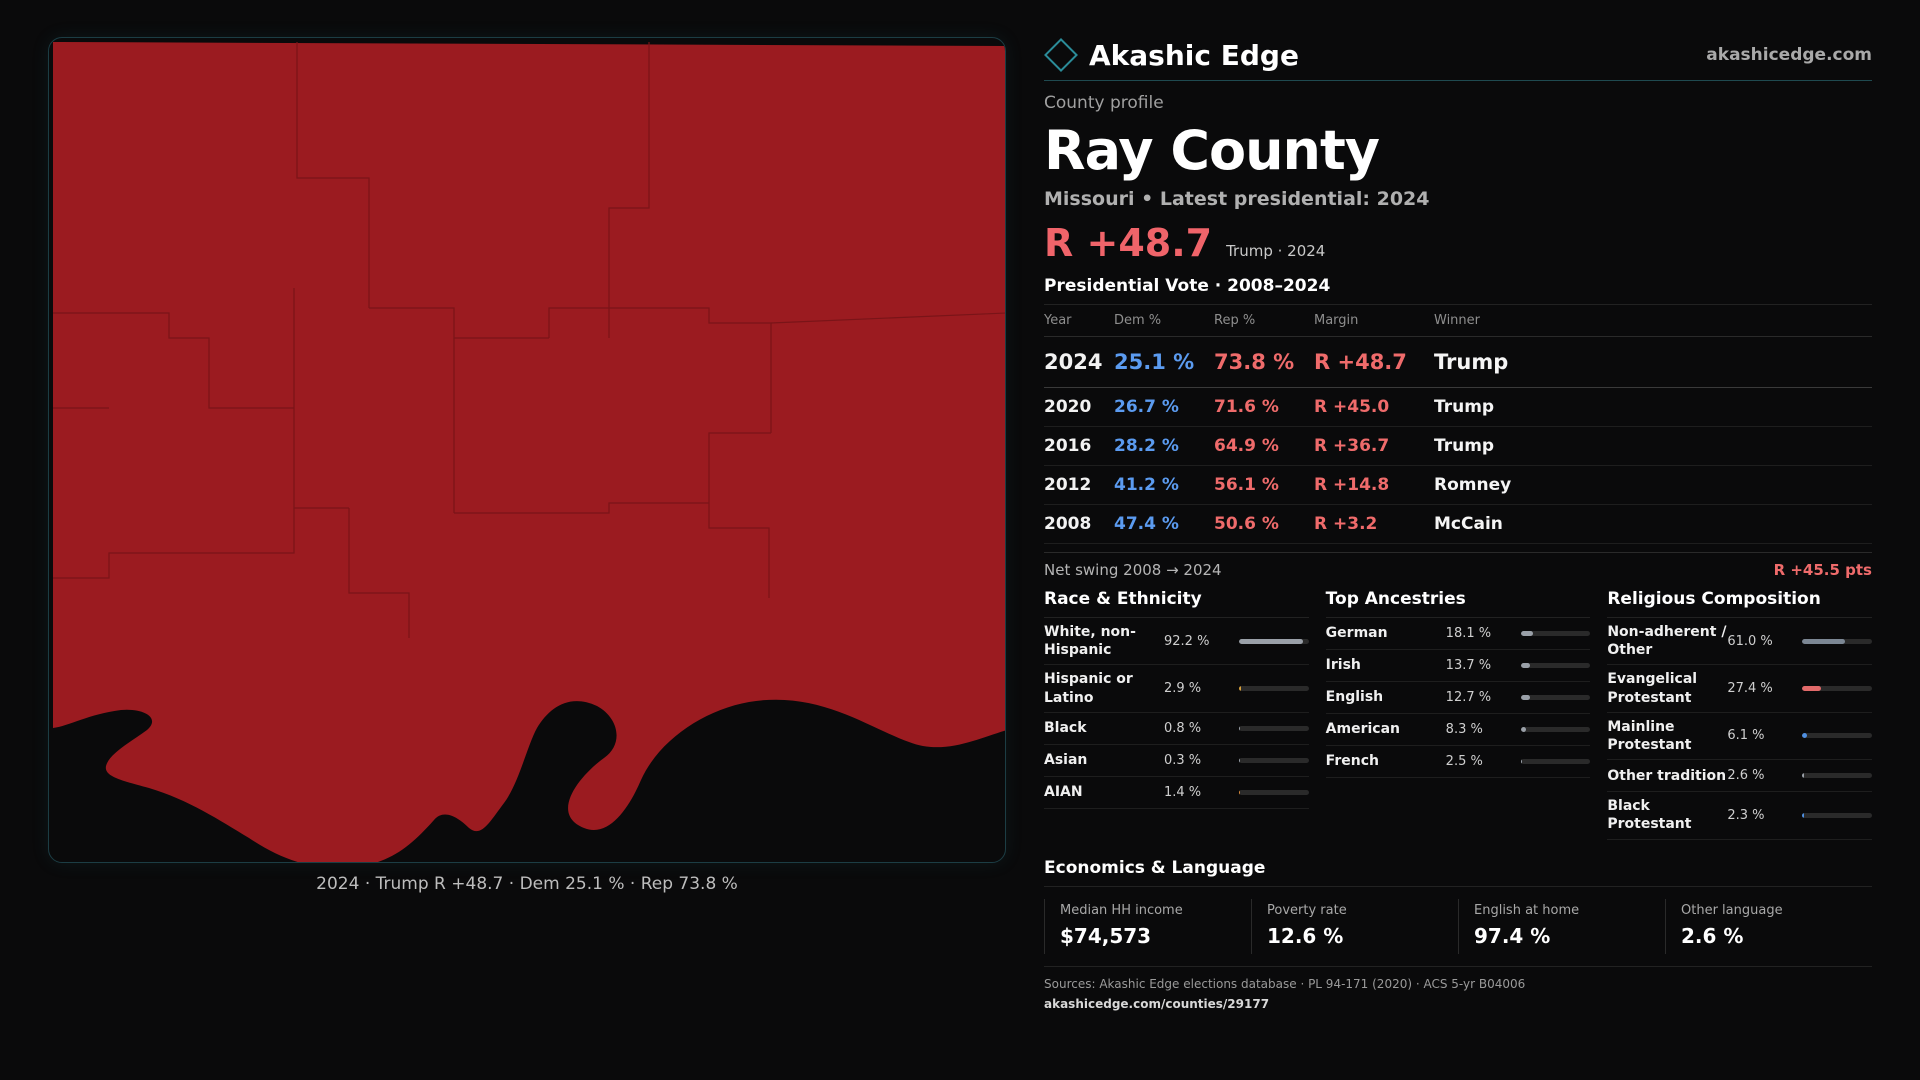  I want to click on col-rep: Rep %, so click(1264, 321).